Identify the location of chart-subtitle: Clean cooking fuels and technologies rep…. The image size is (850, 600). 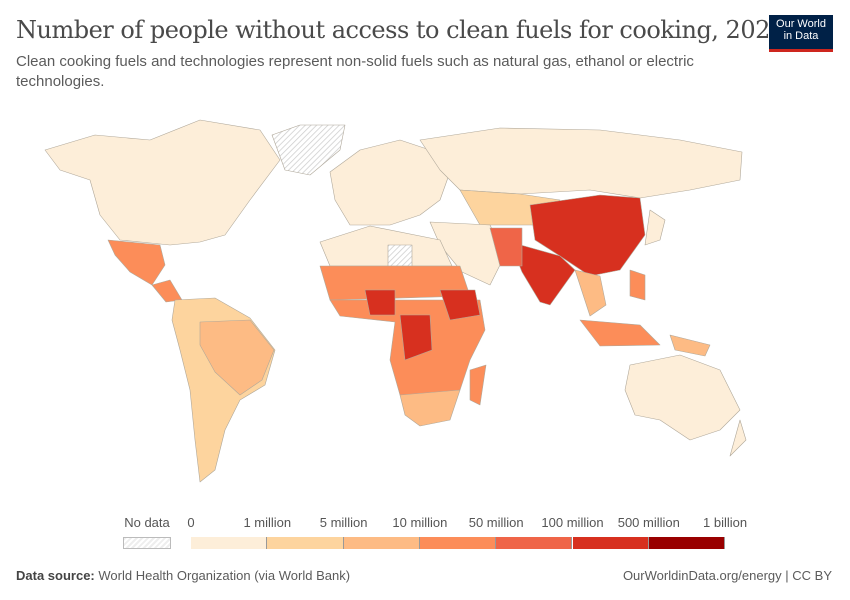
(355, 71).